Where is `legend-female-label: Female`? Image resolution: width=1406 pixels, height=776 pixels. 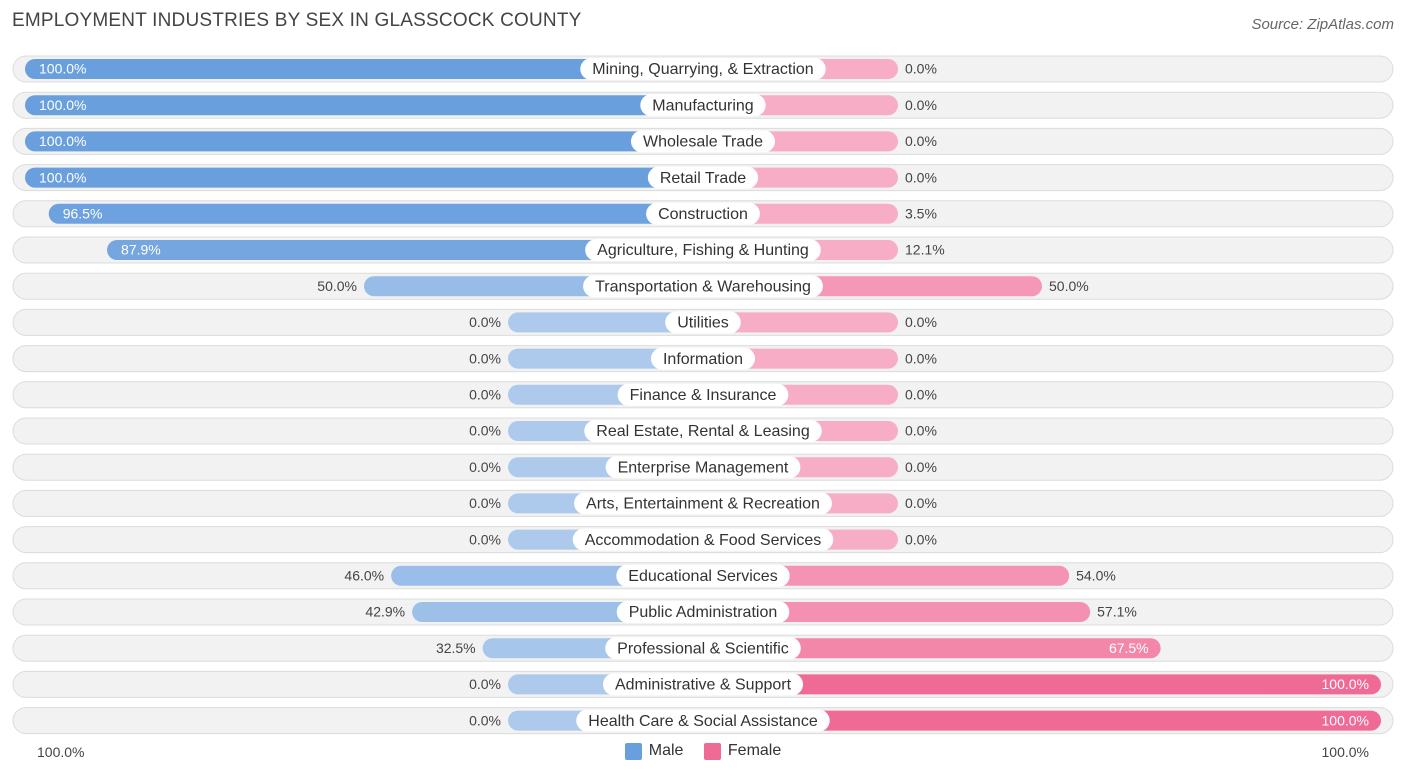 legend-female-label: Female is located at coordinates (754, 750).